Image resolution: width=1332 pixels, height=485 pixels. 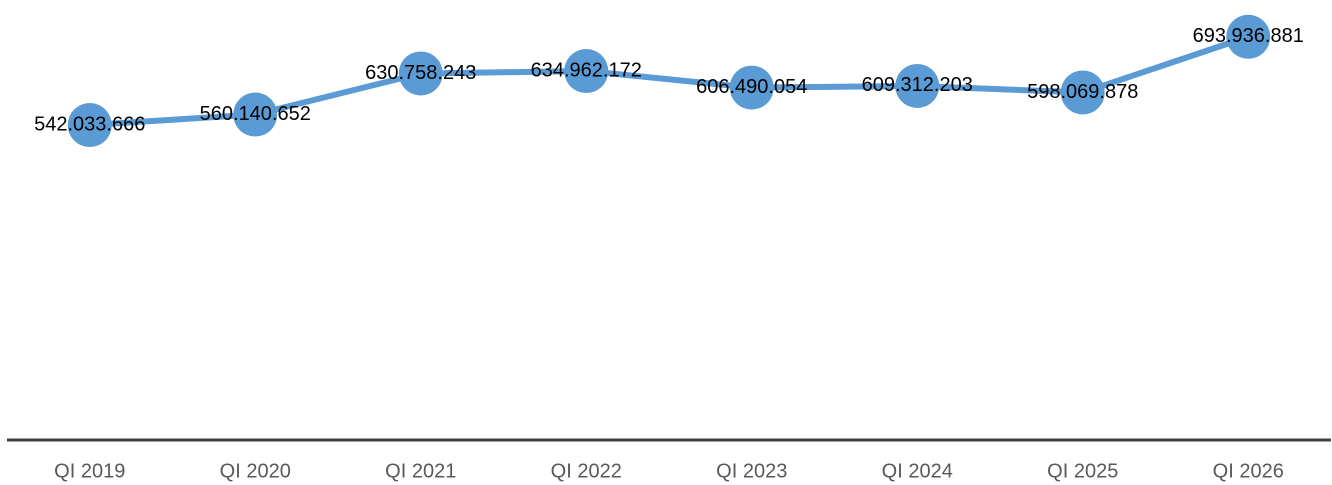 I want to click on data-label: 542.033.666, so click(x=89, y=124).